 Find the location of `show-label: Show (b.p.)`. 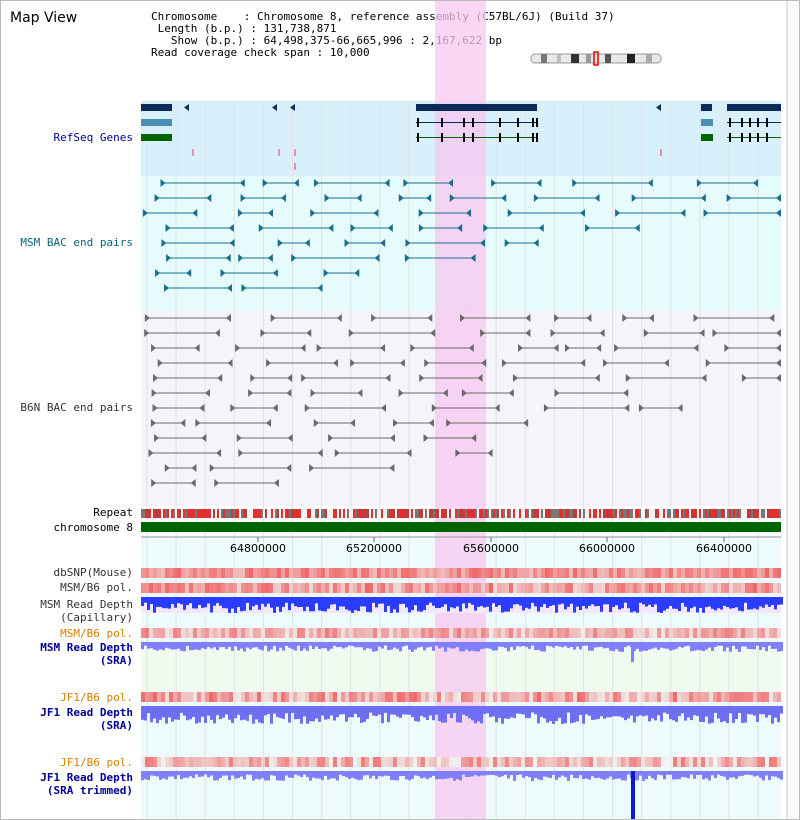

show-label: Show (b.p.) is located at coordinates (207, 40).